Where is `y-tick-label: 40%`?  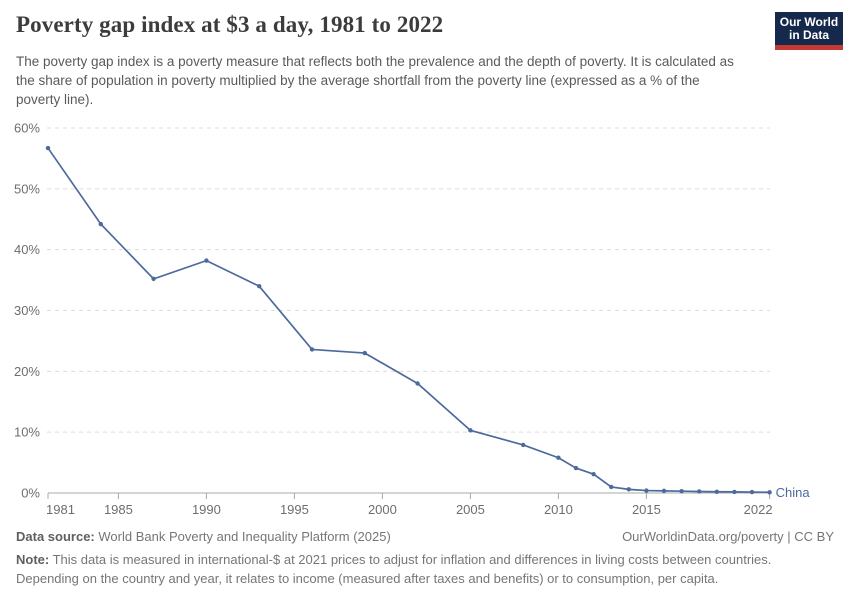 y-tick-label: 40% is located at coordinates (27, 249).